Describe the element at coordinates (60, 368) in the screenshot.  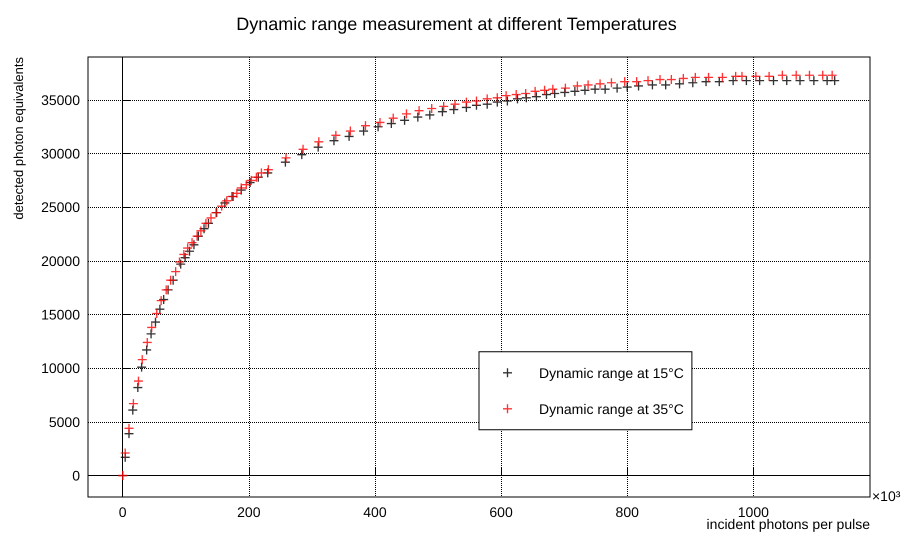
I see `y-tick-label: 10000` at that location.